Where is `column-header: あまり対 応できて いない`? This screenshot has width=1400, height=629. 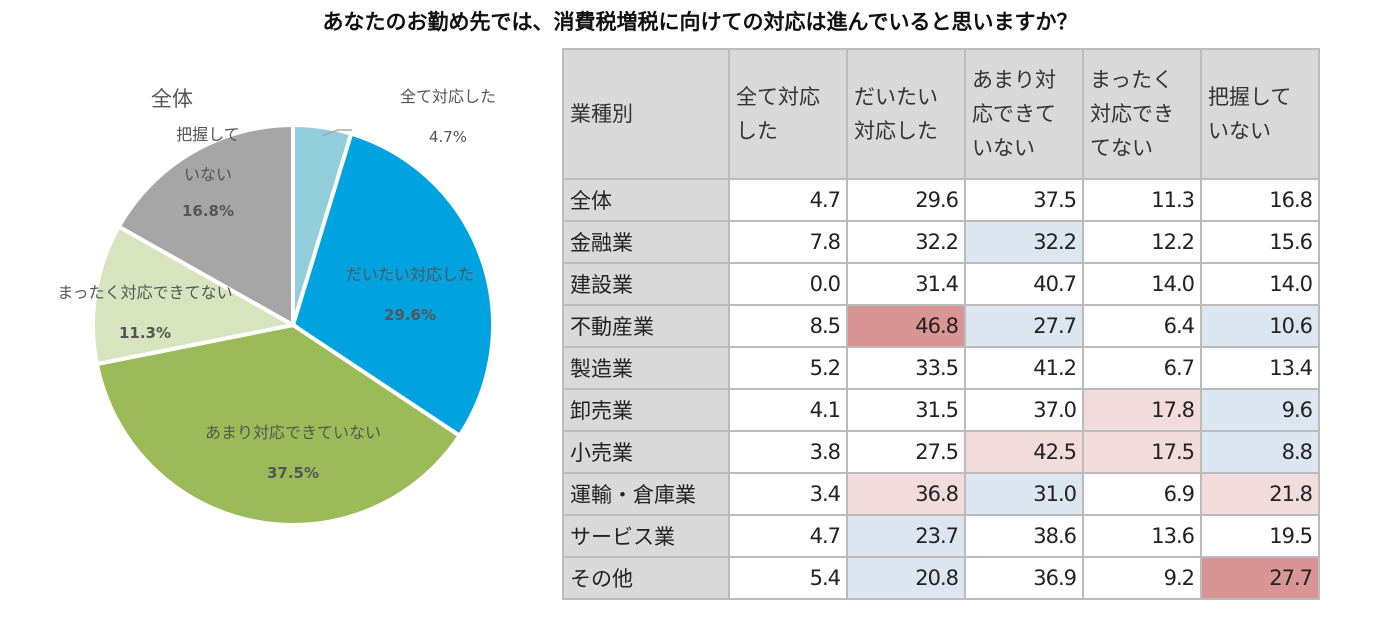 column-header: あまり対 応できて いない is located at coordinates (1024, 114).